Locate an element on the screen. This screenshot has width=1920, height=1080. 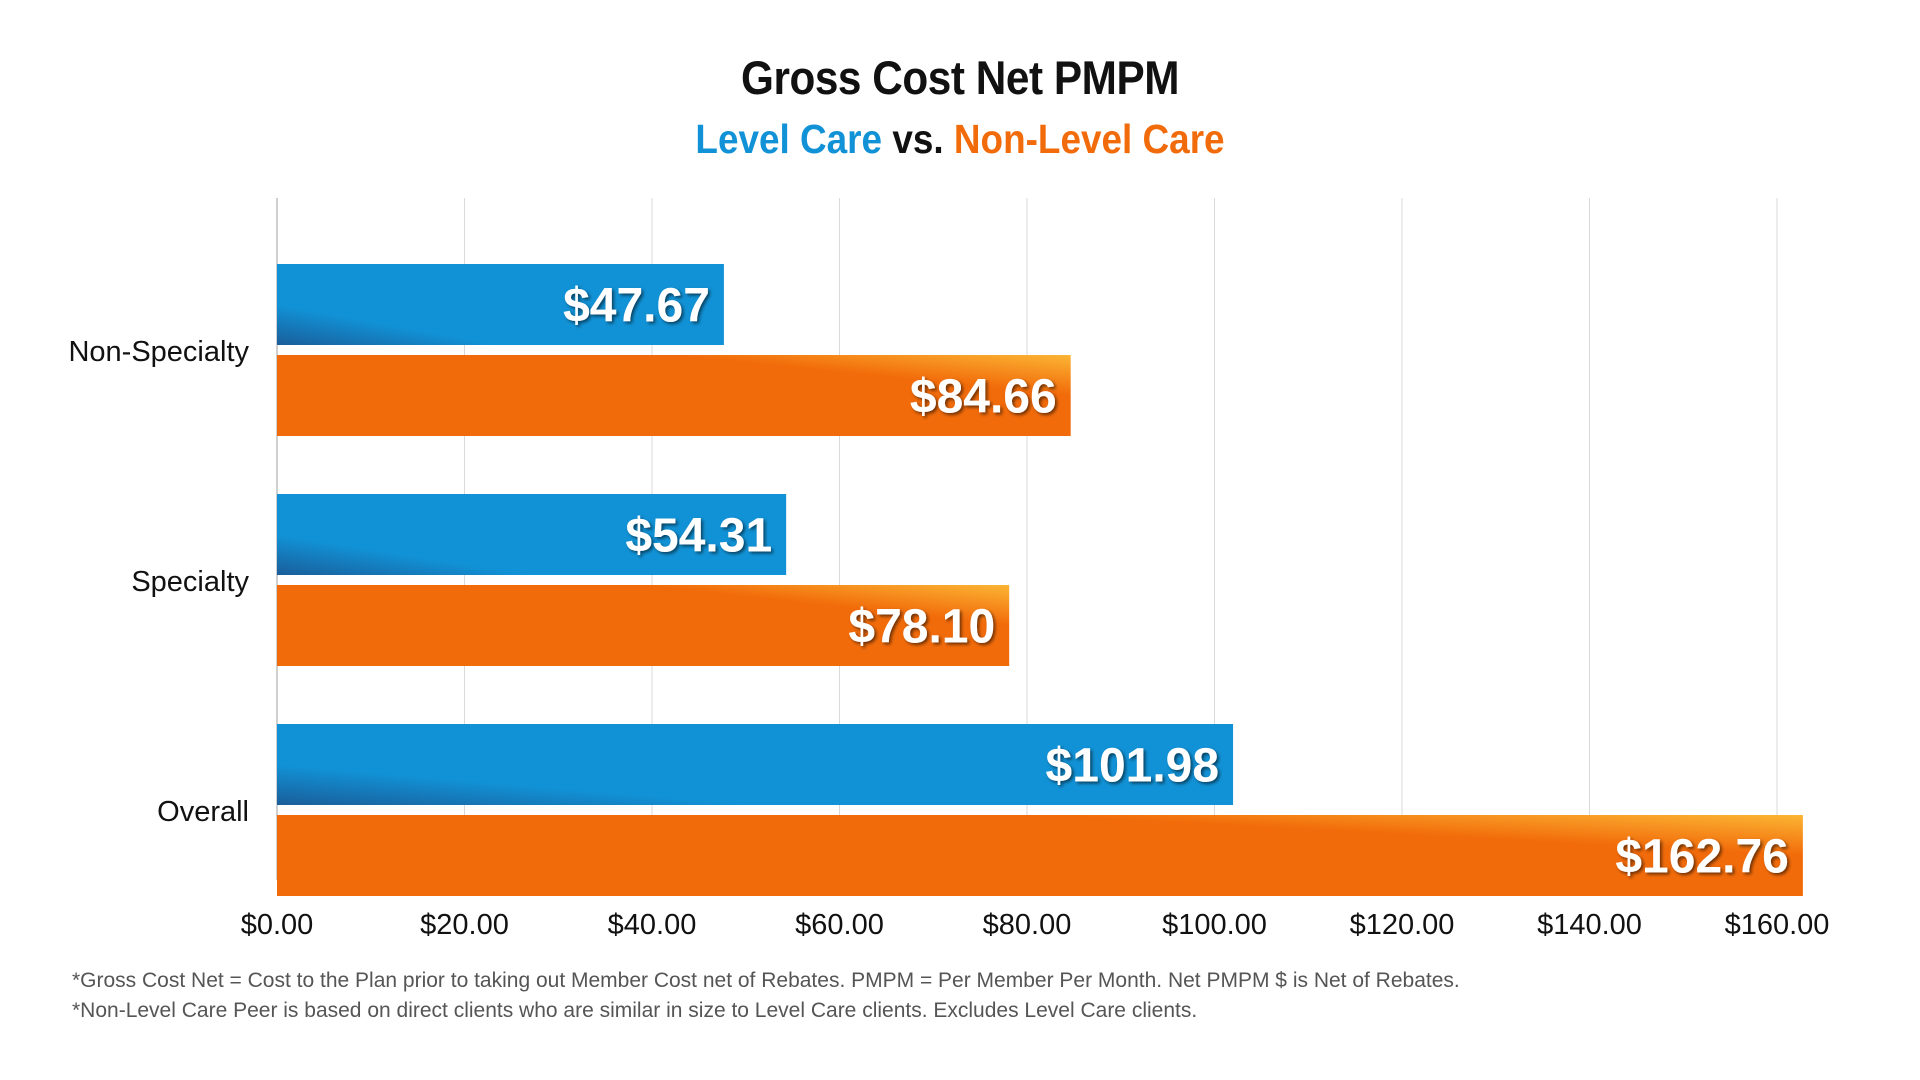
bar-non-level-care-specialty is located at coordinates (643, 625).